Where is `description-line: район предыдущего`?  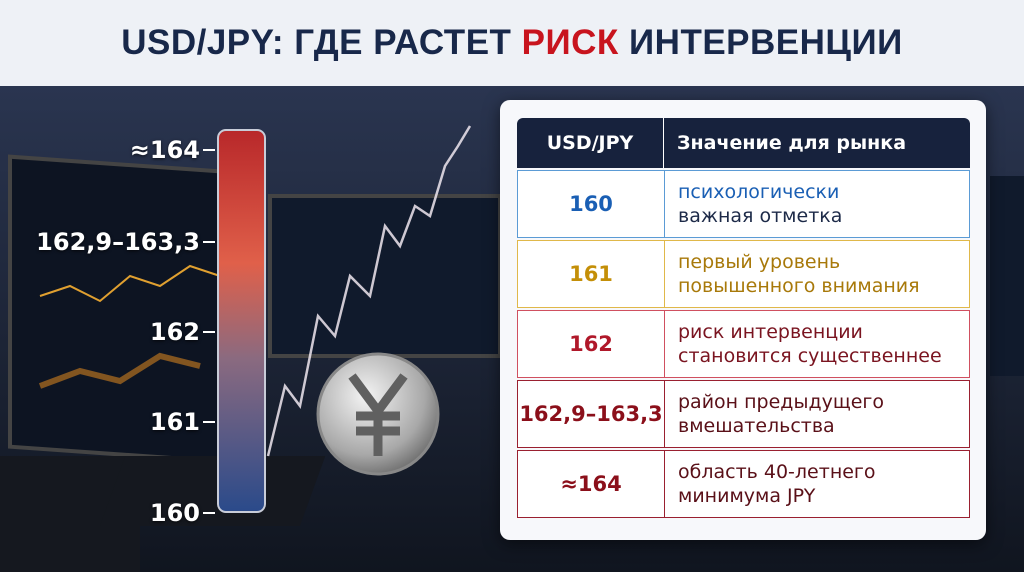
description-line: район предыдущего is located at coordinates (781, 402).